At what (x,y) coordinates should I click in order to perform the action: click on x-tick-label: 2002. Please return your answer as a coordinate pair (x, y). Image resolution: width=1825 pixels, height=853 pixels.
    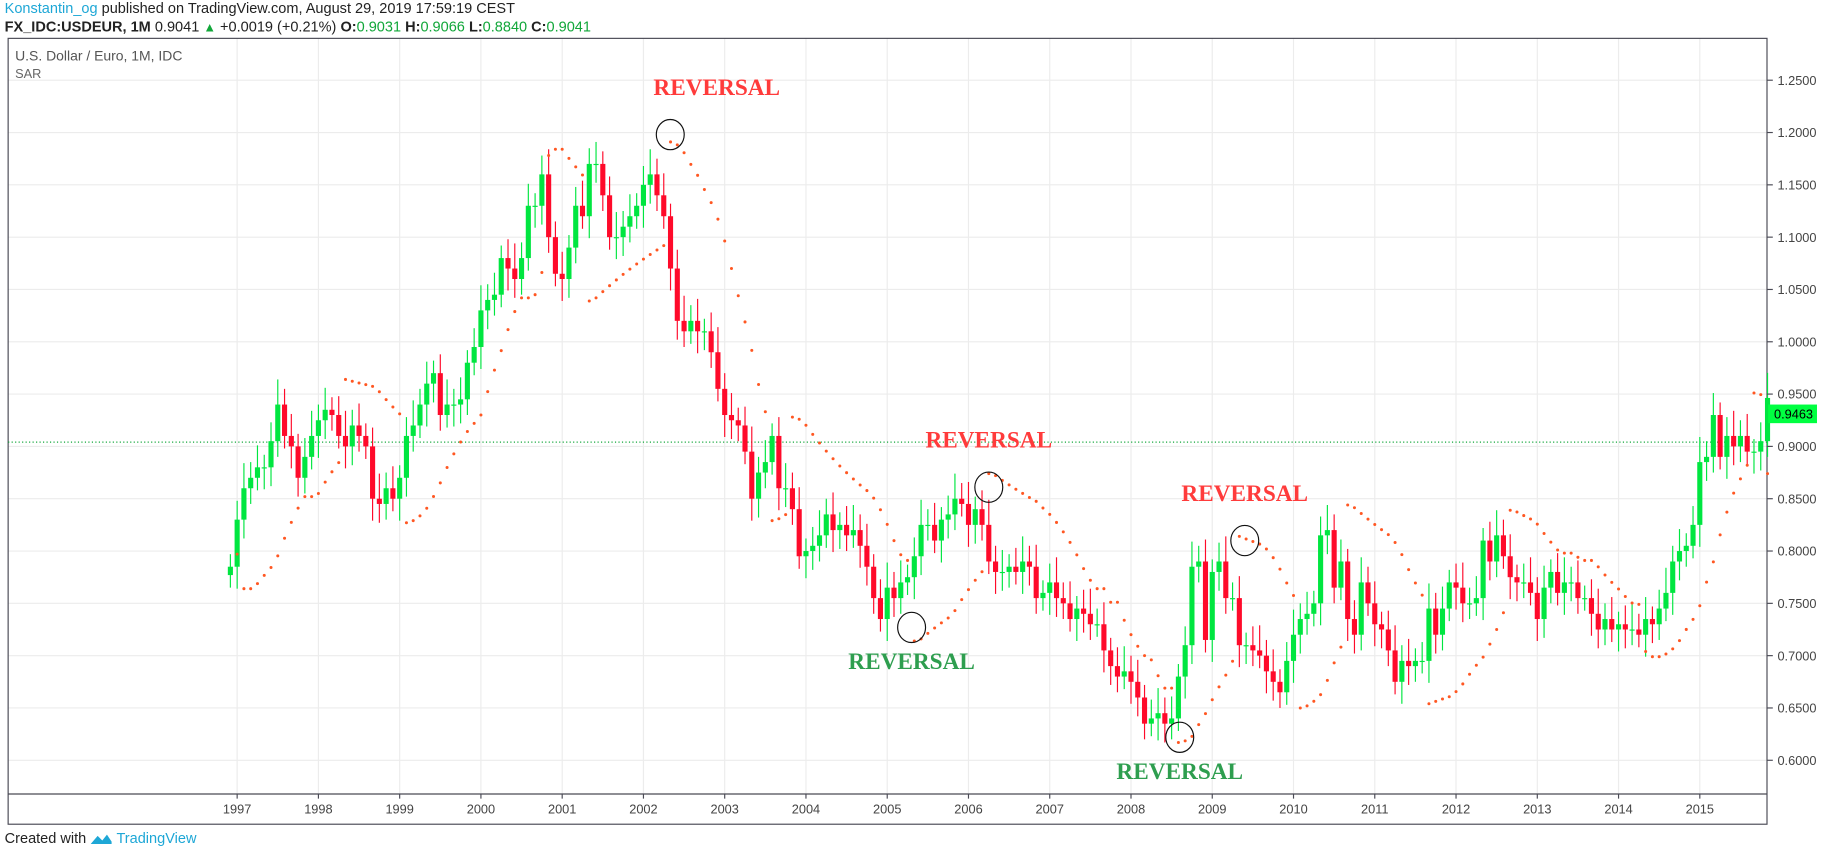
    Looking at the image, I should click on (643, 809).